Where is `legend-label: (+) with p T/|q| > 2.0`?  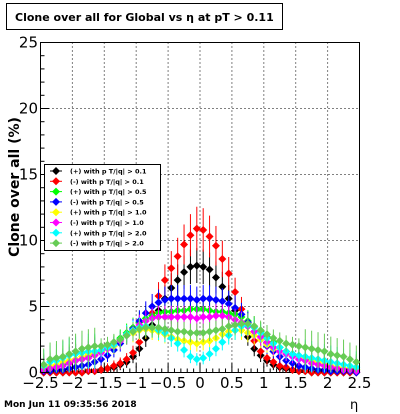
legend-label: (+) with p T/|q| > 2.0 is located at coordinates (108, 233).